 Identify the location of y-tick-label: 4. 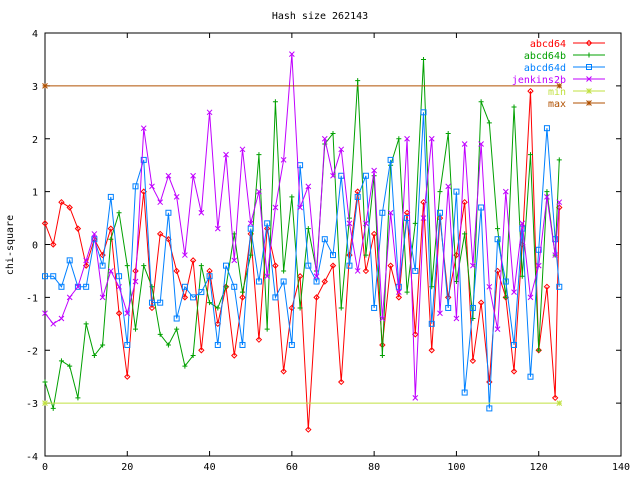
(35, 34).